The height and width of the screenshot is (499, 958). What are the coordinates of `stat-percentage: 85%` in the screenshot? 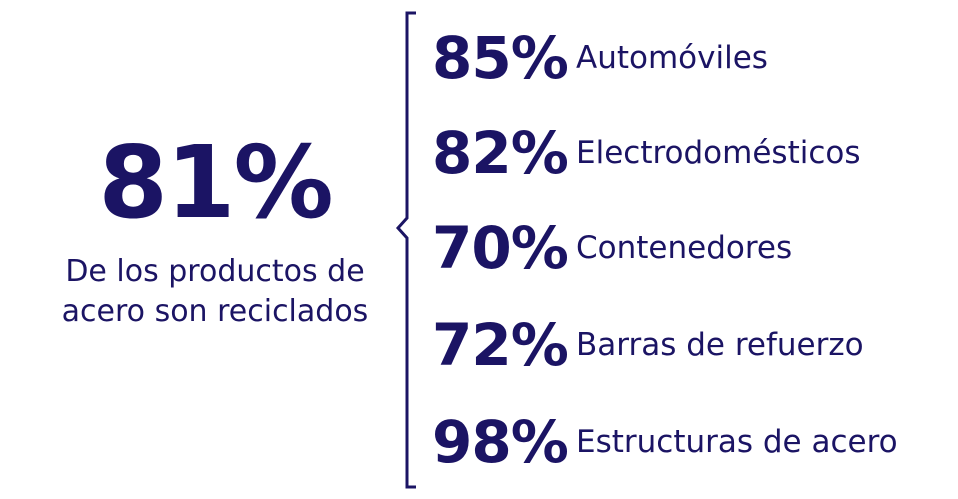 It's located at (500, 58).